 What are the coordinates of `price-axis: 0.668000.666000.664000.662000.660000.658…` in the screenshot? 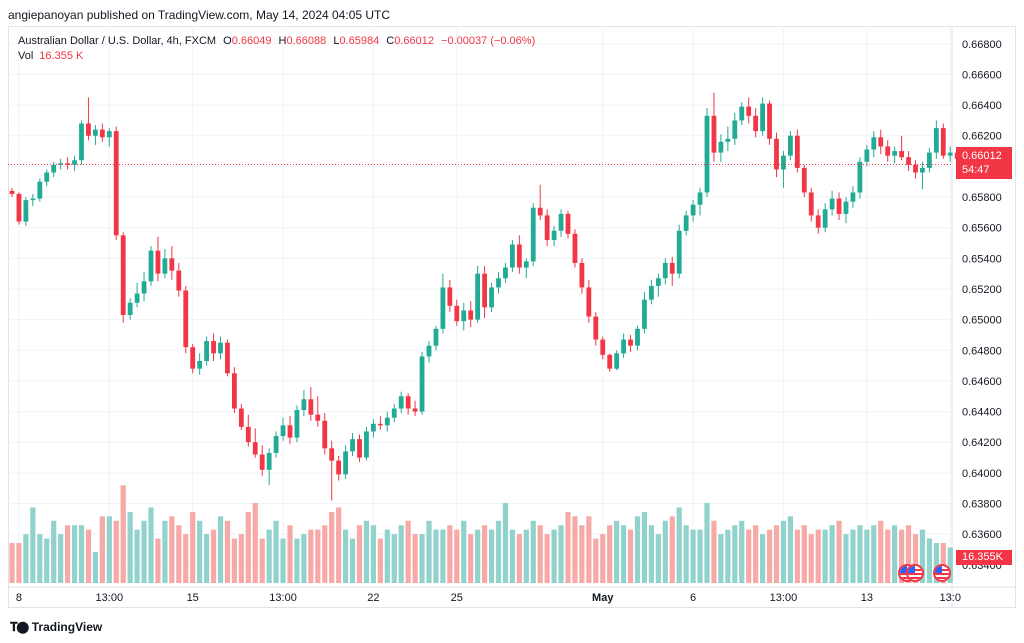 It's located at (982, 305).